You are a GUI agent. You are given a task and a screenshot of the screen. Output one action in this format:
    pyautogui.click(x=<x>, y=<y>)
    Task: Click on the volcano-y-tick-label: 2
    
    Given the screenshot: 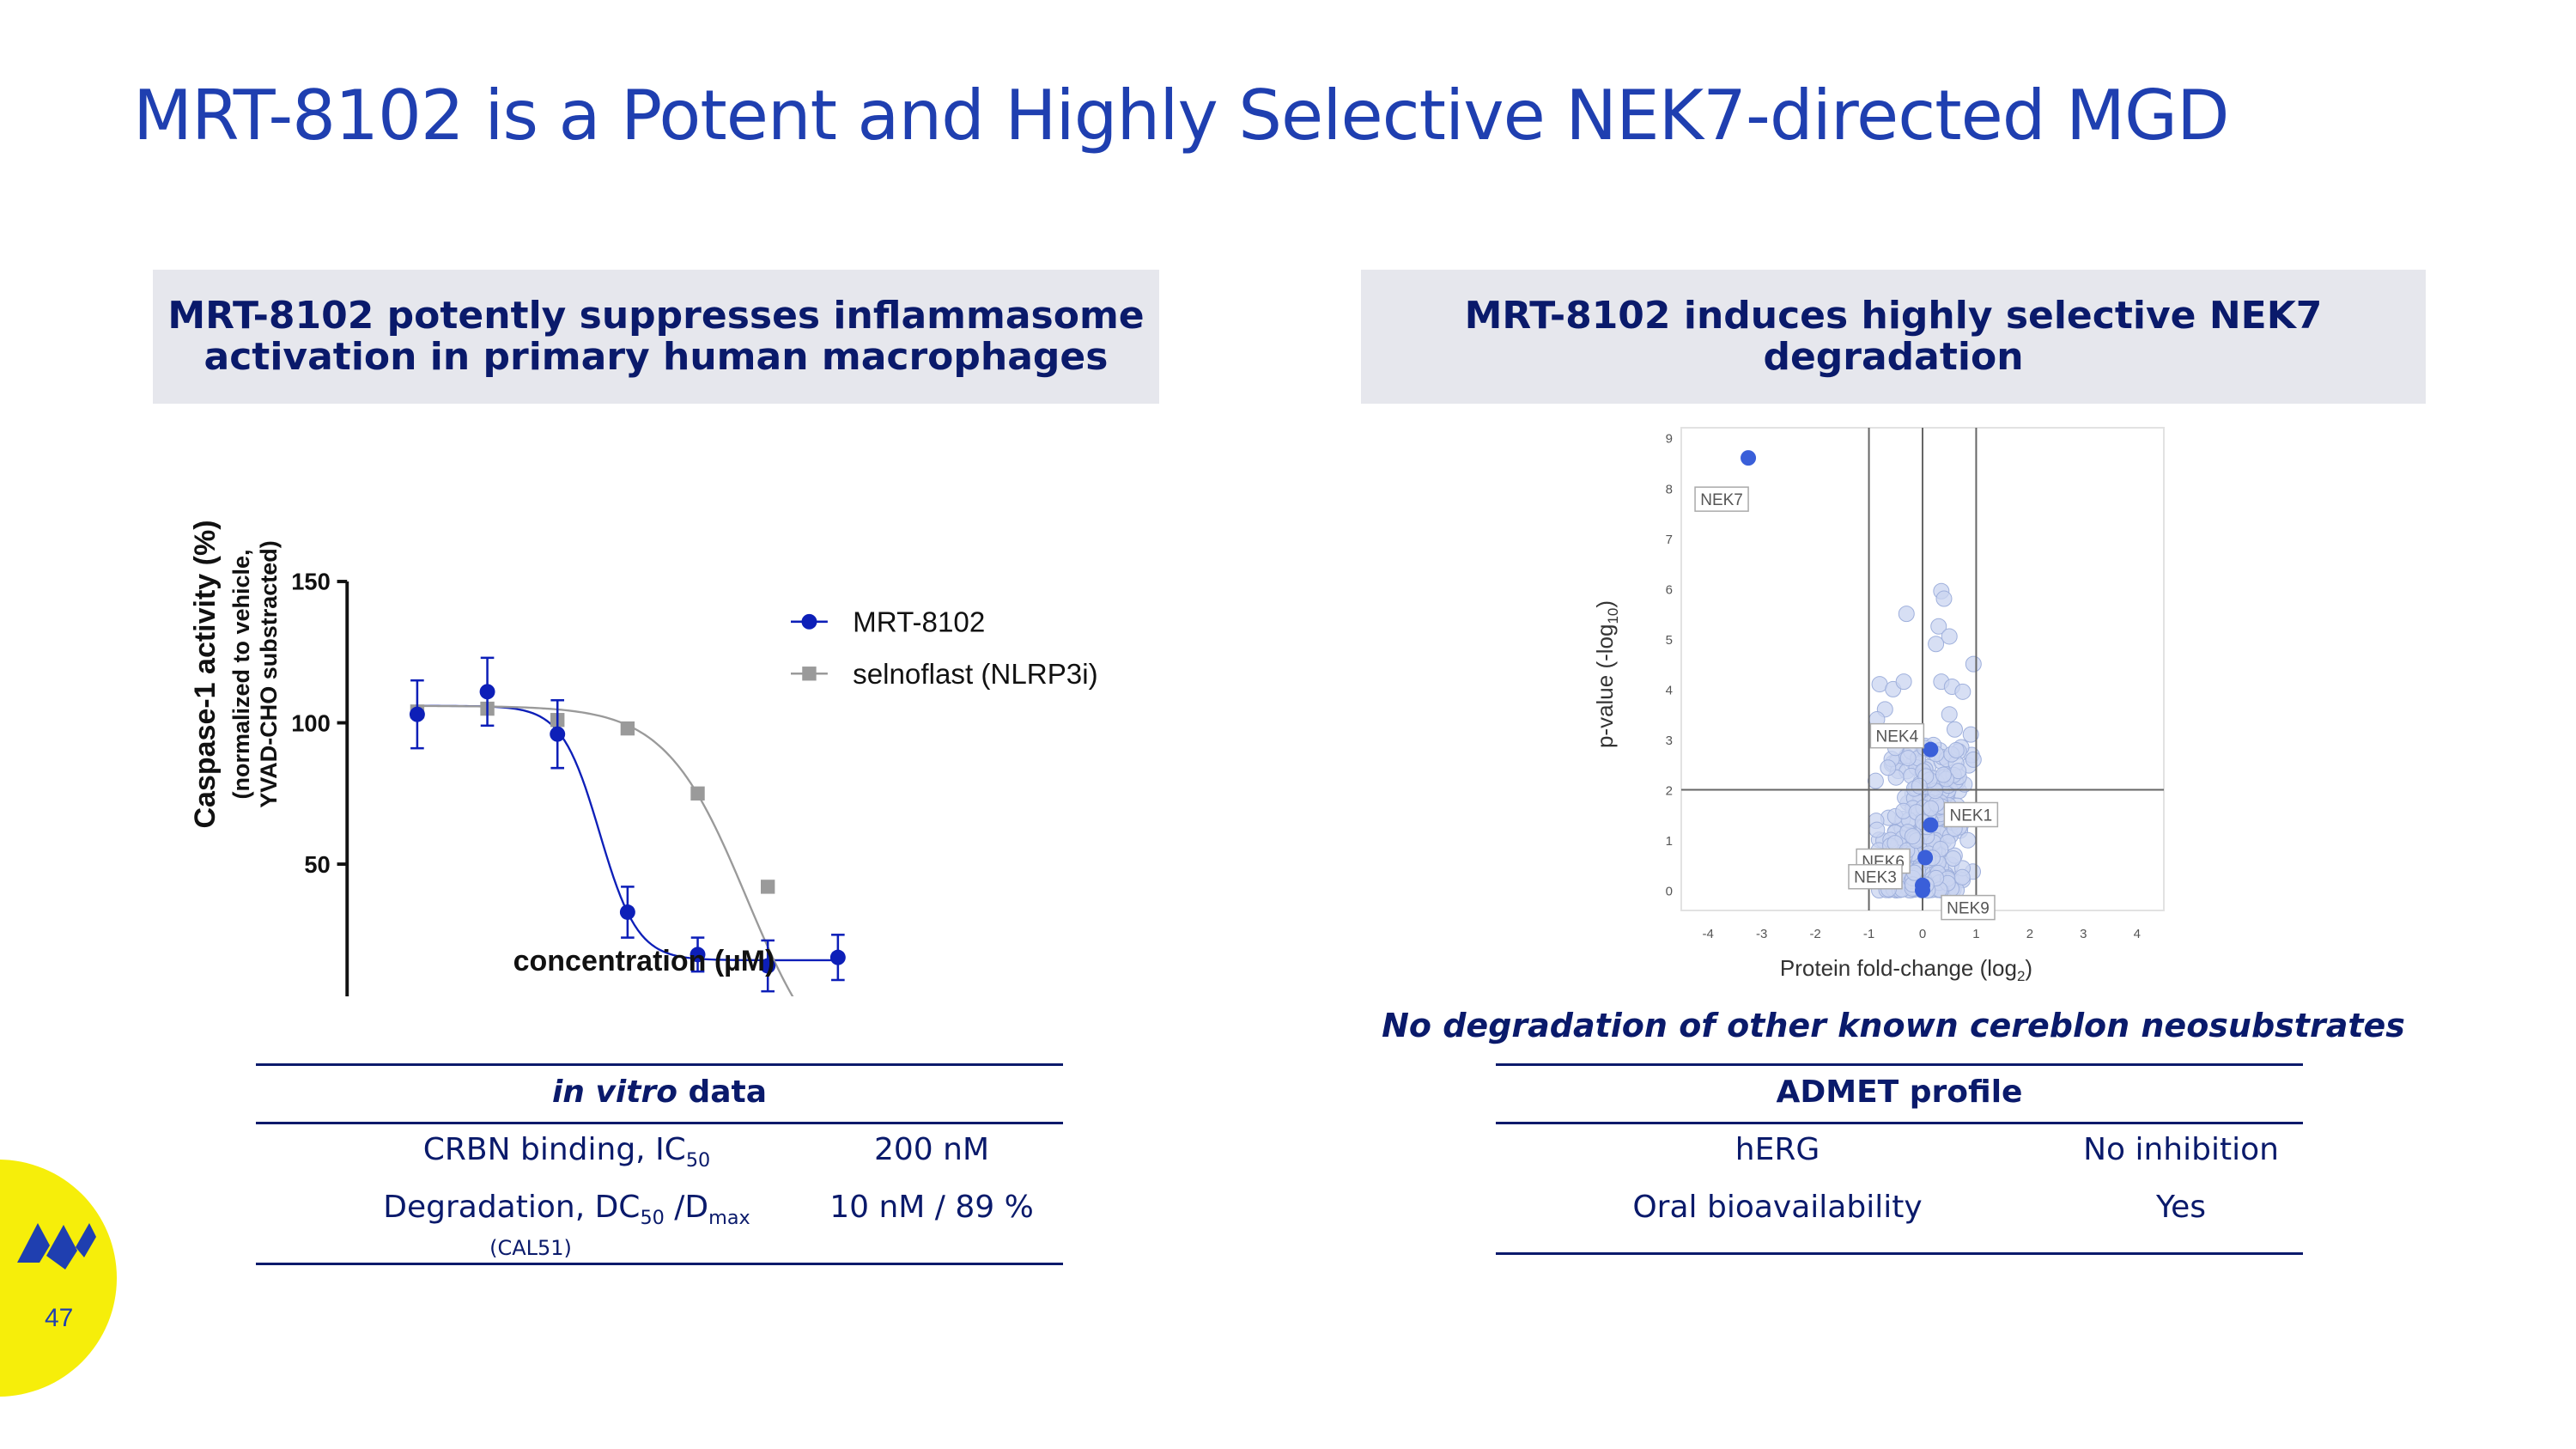 What is the action you would take?
    pyautogui.click(x=1670, y=791)
    